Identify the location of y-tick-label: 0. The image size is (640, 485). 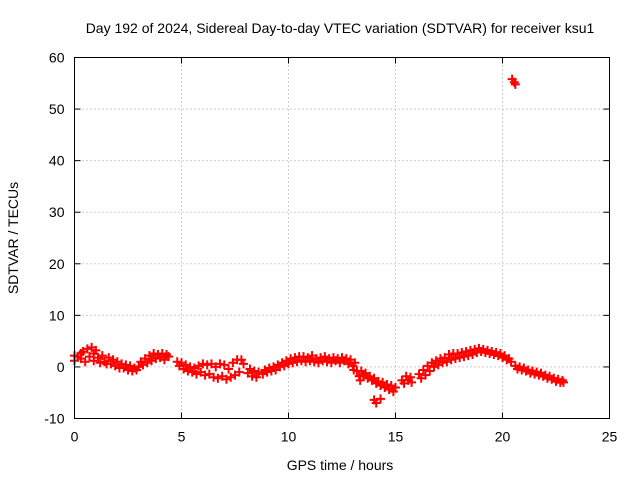
(61, 367).